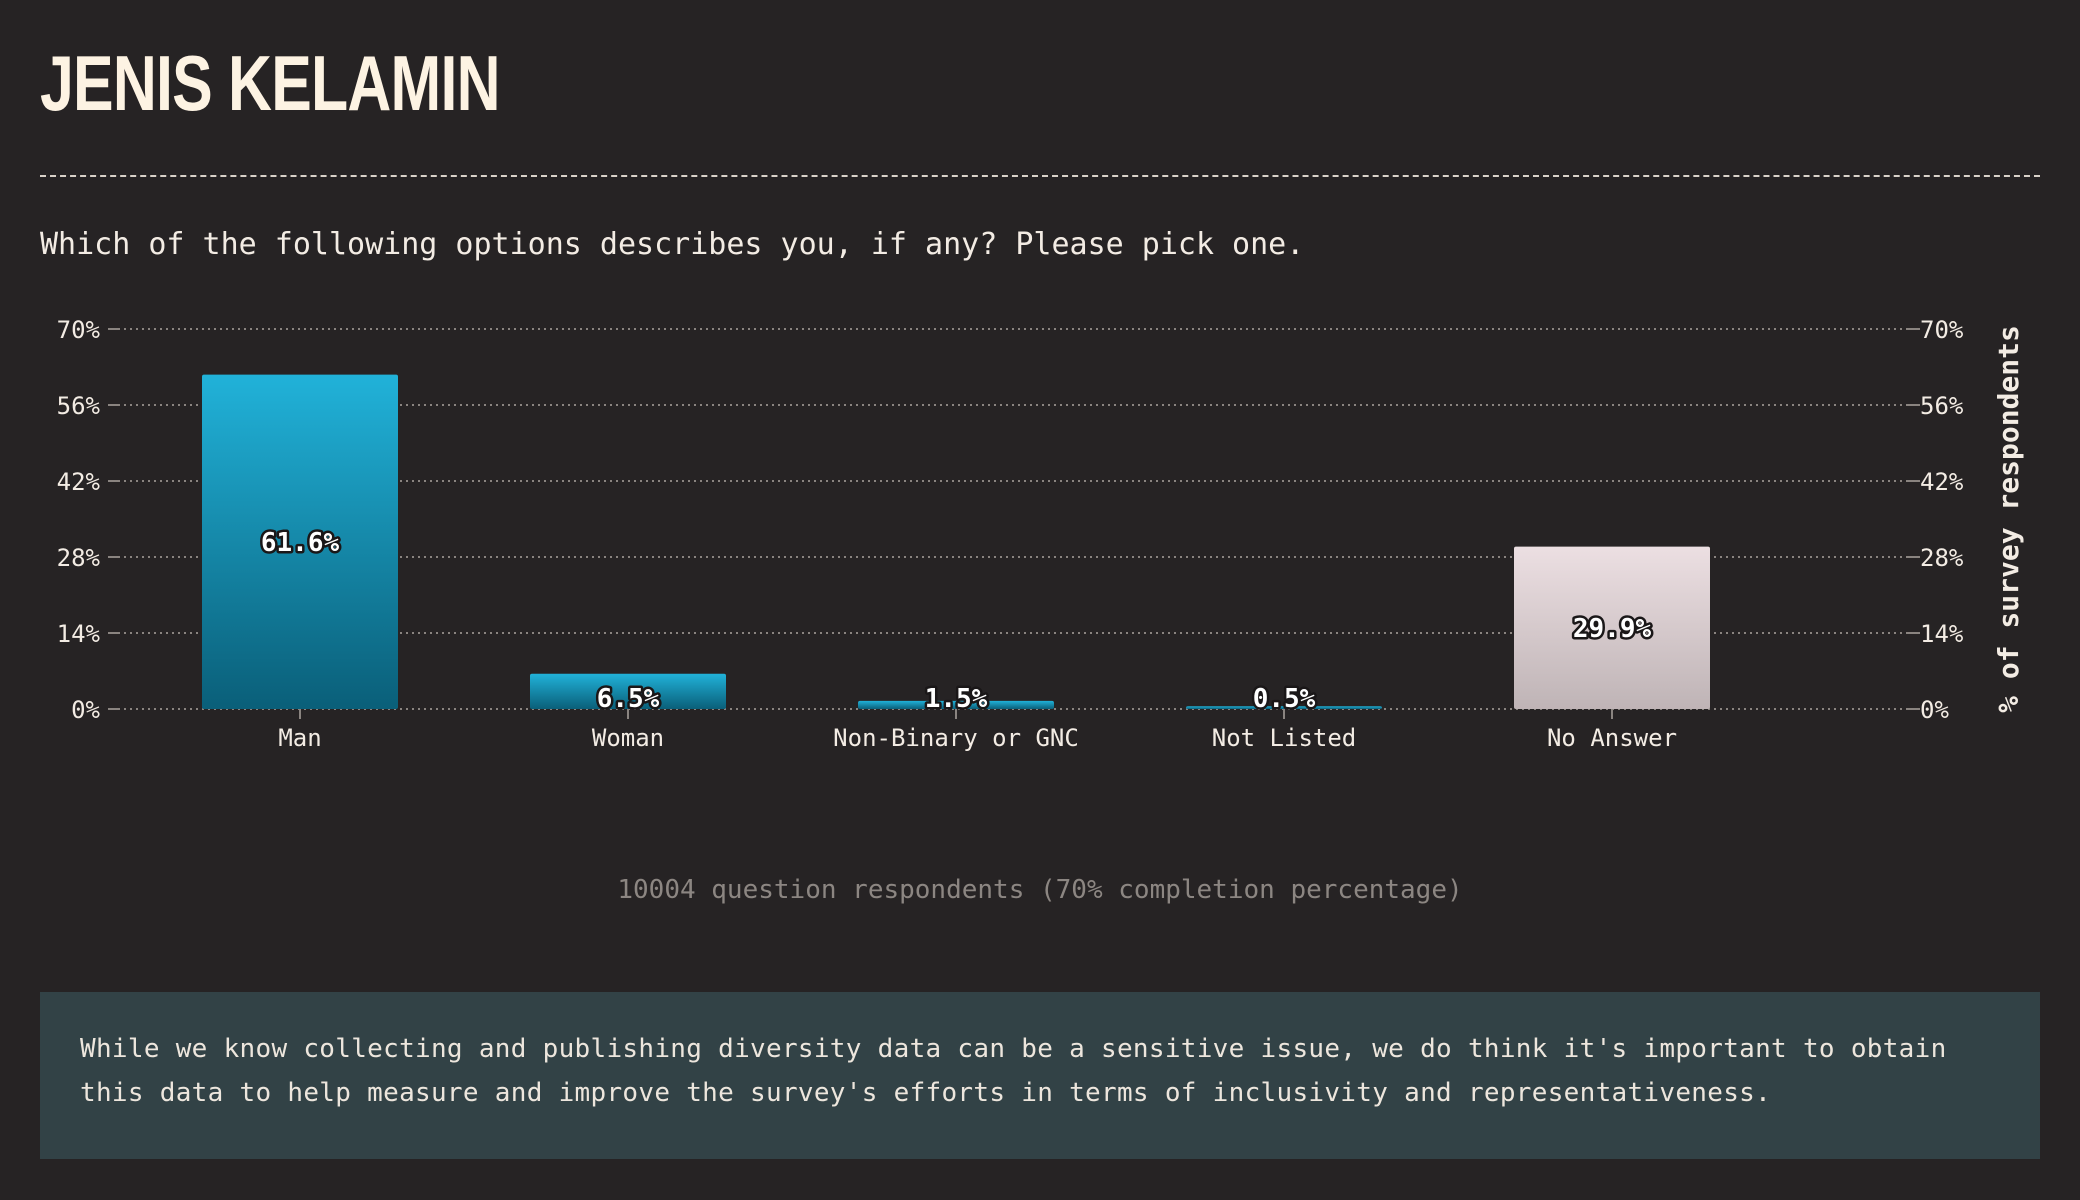 The height and width of the screenshot is (1200, 2080). I want to click on y-tick-label-right: 0%, so click(1934, 710).